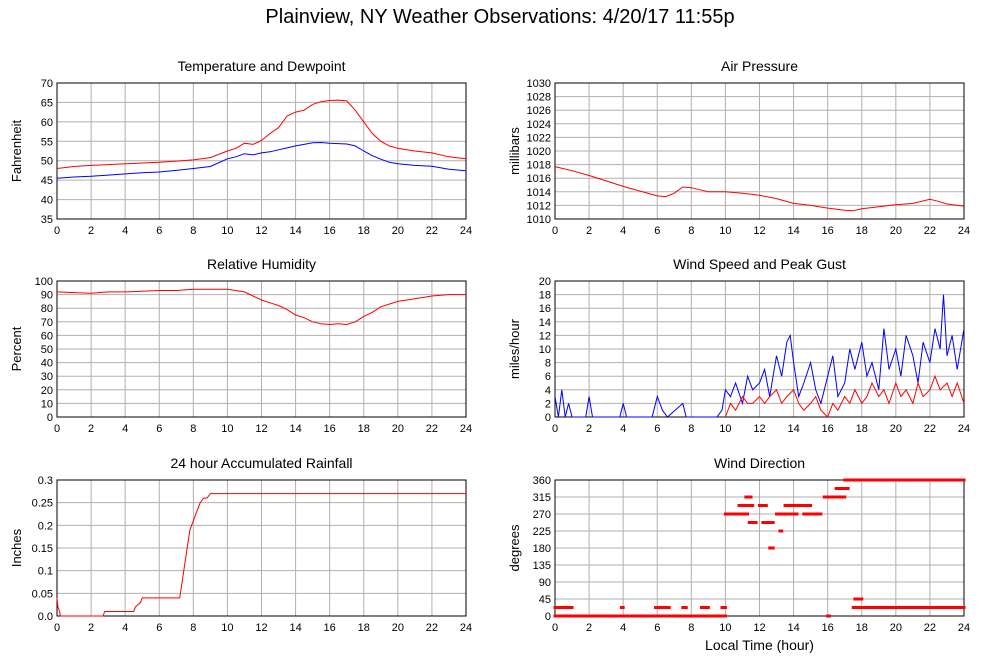 This screenshot has width=1000, height=660. What do you see at coordinates (47, 377) in the screenshot?
I see `y-tick-label: 30` at bounding box center [47, 377].